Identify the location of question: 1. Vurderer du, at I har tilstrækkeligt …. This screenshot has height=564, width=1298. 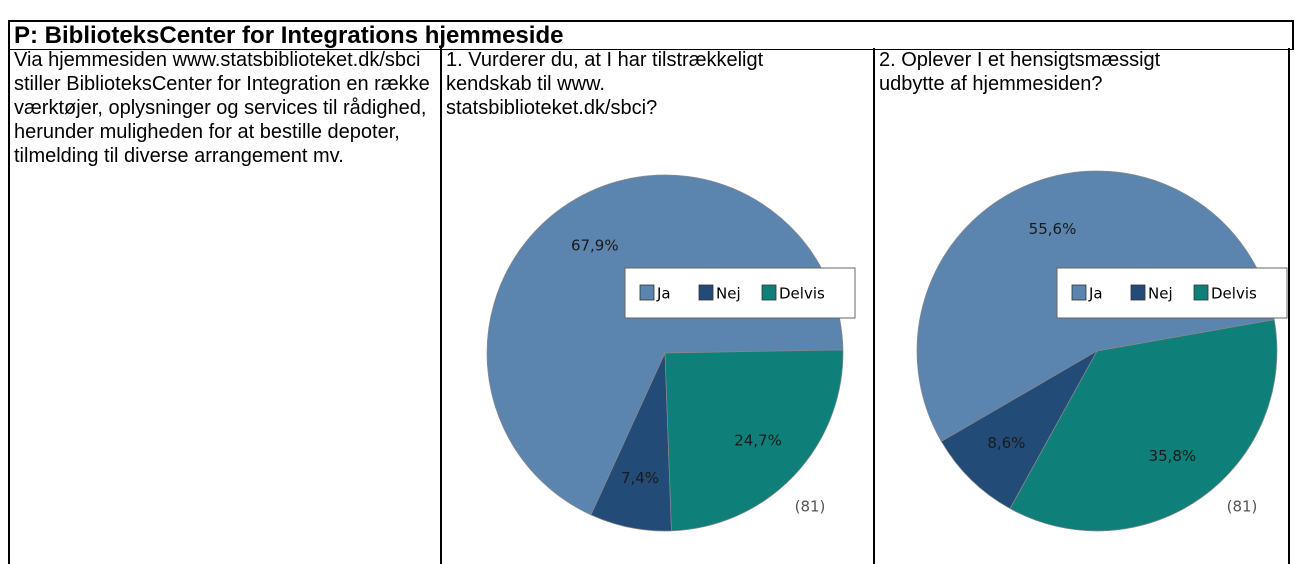
(605, 84).